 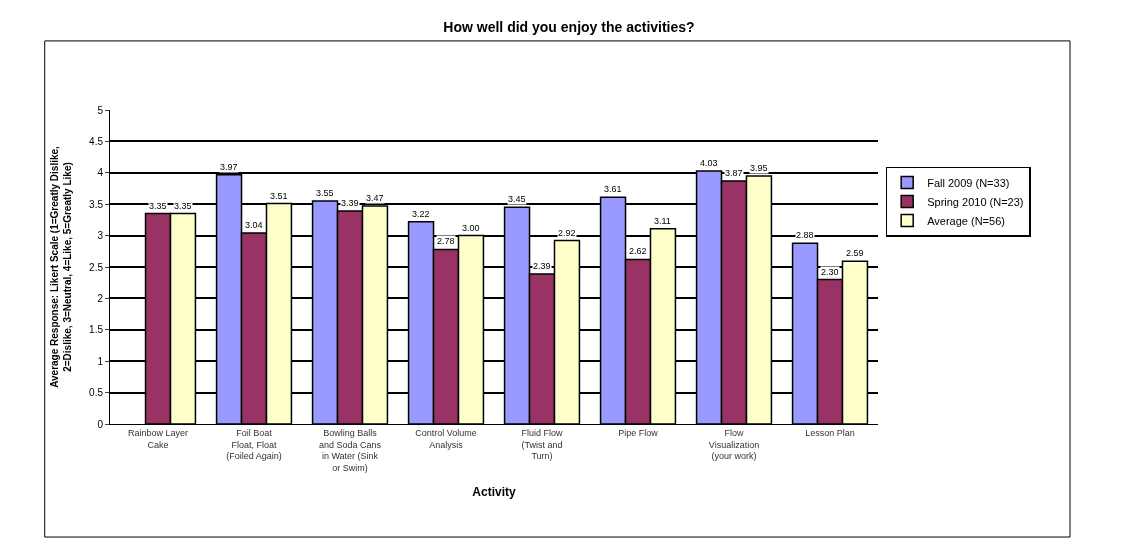 What do you see at coordinates (662, 221) in the screenshot?
I see `data-label: 3.11` at bounding box center [662, 221].